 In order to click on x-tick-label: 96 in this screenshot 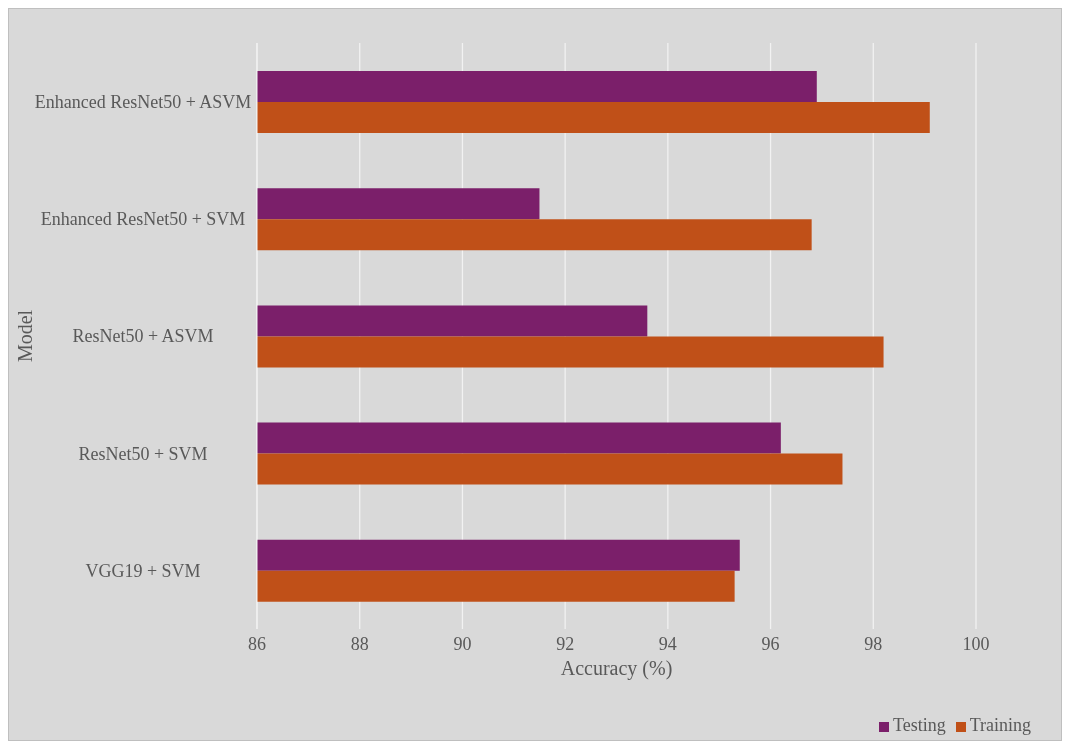, I will do `click(770, 643)`.